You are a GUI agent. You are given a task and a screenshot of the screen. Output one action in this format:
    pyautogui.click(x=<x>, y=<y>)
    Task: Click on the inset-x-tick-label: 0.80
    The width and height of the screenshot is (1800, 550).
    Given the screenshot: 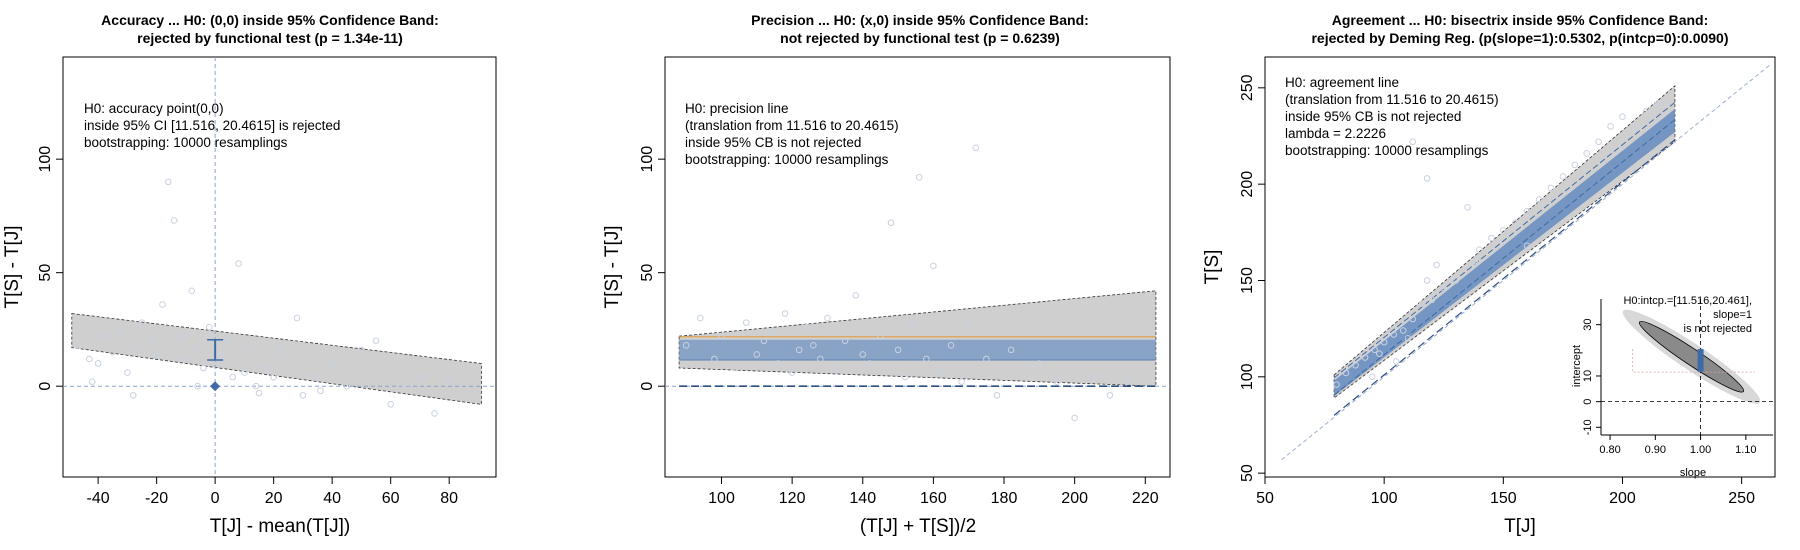 What is the action you would take?
    pyautogui.click(x=1609, y=450)
    